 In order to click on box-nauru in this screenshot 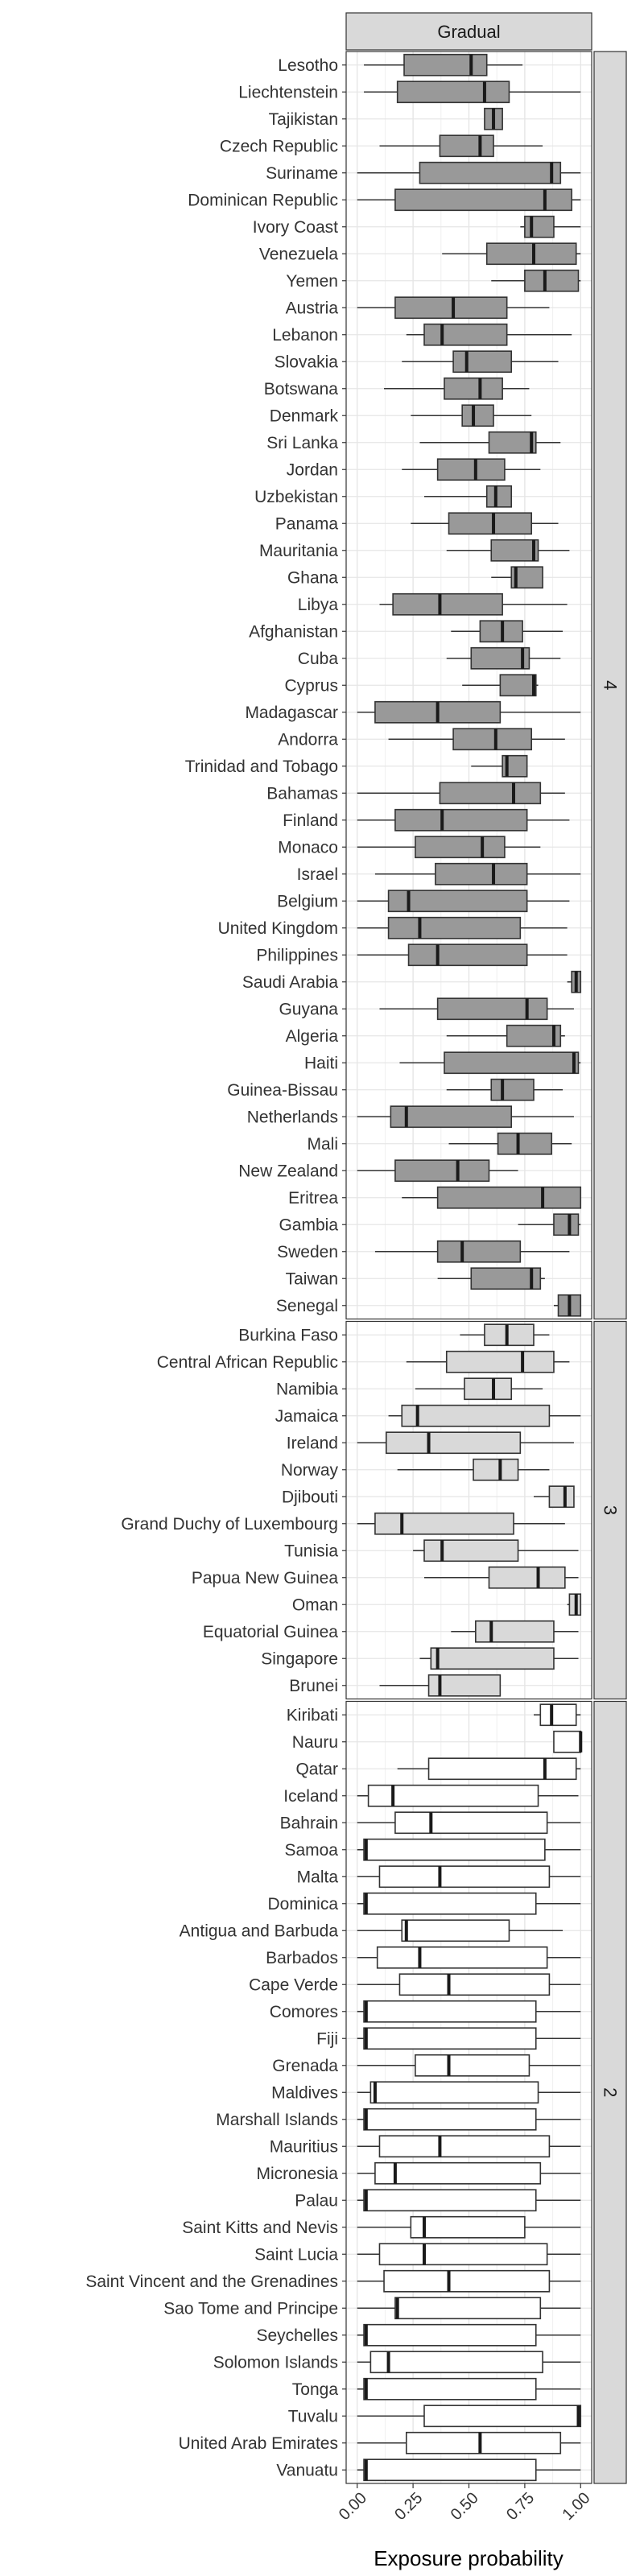, I will do `click(568, 1741)`.